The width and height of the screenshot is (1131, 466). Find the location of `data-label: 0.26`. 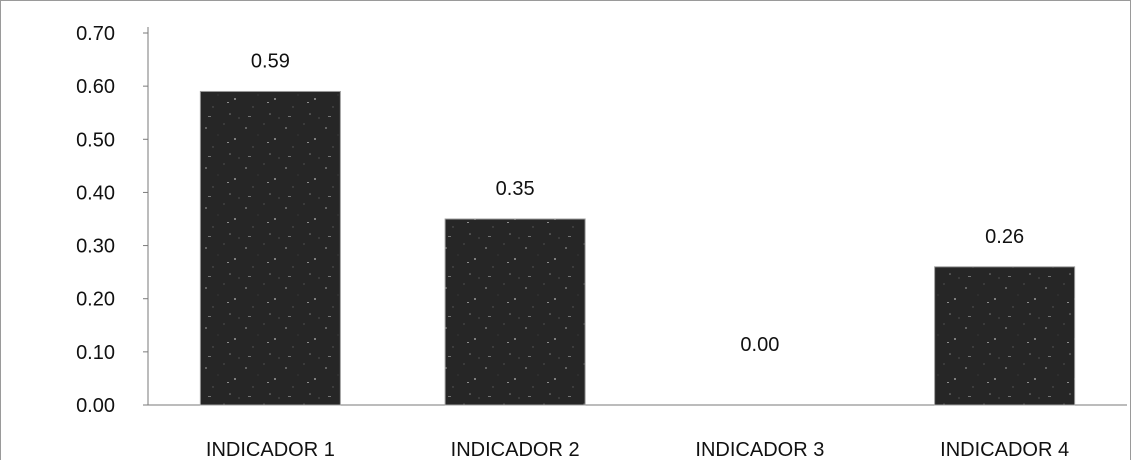

data-label: 0.26 is located at coordinates (1004, 237).